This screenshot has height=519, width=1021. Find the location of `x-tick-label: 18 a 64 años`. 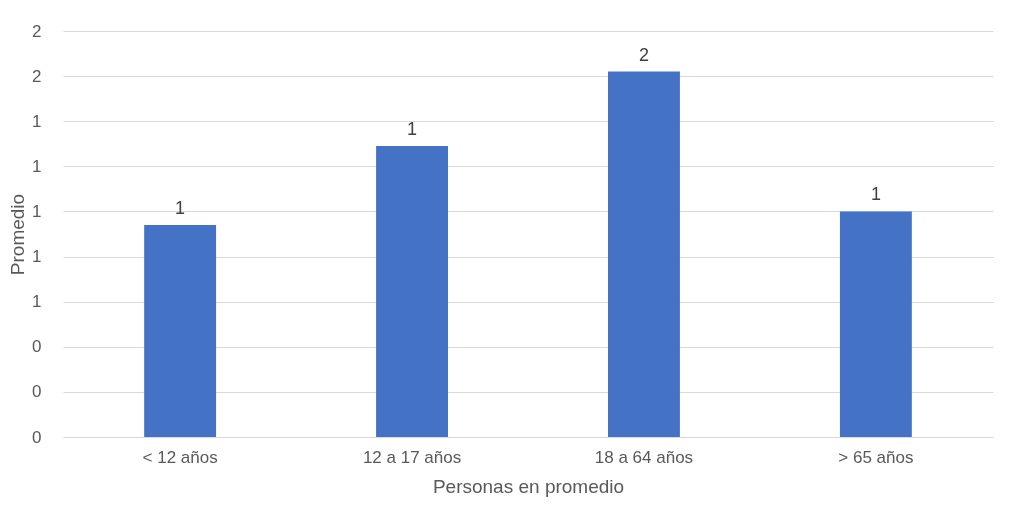

x-tick-label: 18 a 64 años is located at coordinates (644, 457).